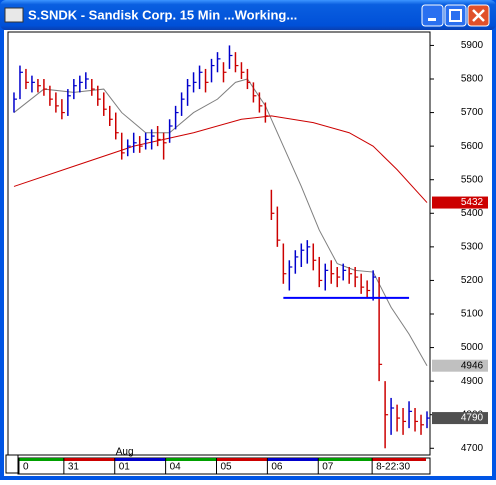 This screenshot has width=496, height=485. What do you see at coordinates (472, 314) in the screenshot?
I see `y-tick-label: 5100` at bounding box center [472, 314].